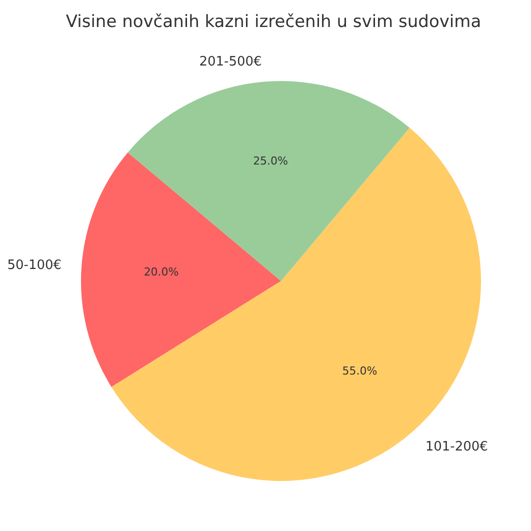 The width and height of the screenshot is (531, 531). I want to click on chart-title: Visine novčanih kazni izrečenih u svim sudovima, so click(274, 22).